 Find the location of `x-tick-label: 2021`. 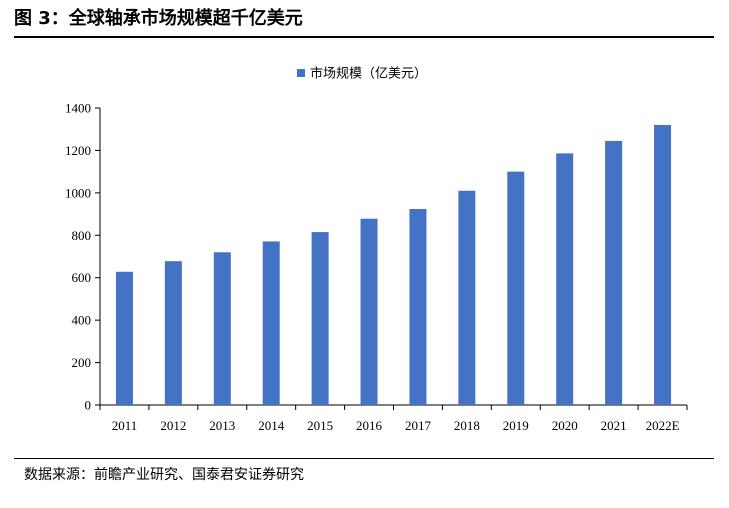

x-tick-label: 2021 is located at coordinates (614, 425).